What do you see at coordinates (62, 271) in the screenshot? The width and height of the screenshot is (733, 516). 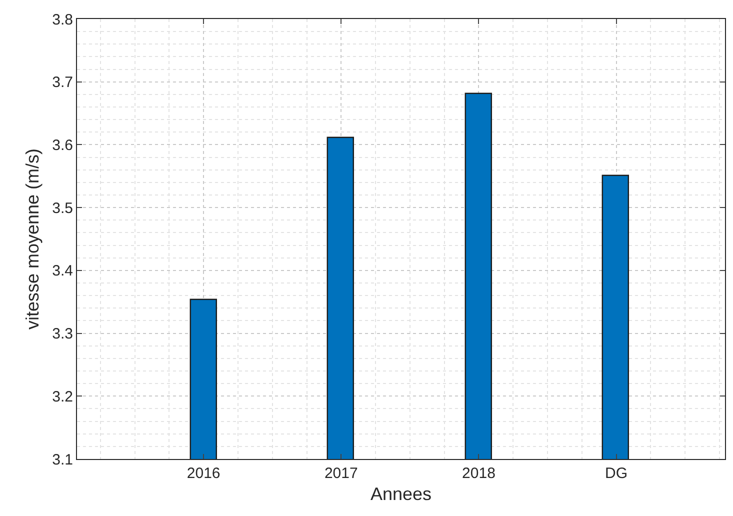 I see `y-tick-label: 3.4` at bounding box center [62, 271].